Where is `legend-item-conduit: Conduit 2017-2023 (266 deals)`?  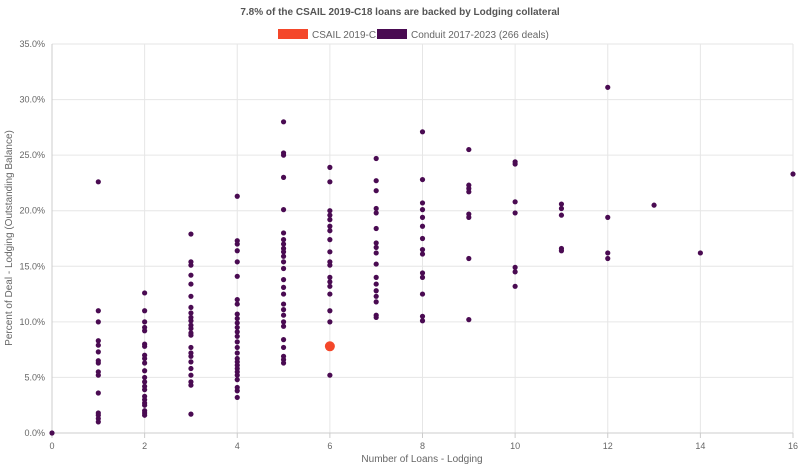
legend-item-conduit: Conduit 2017-2023 (266 deals) is located at coordinates (463, 35).